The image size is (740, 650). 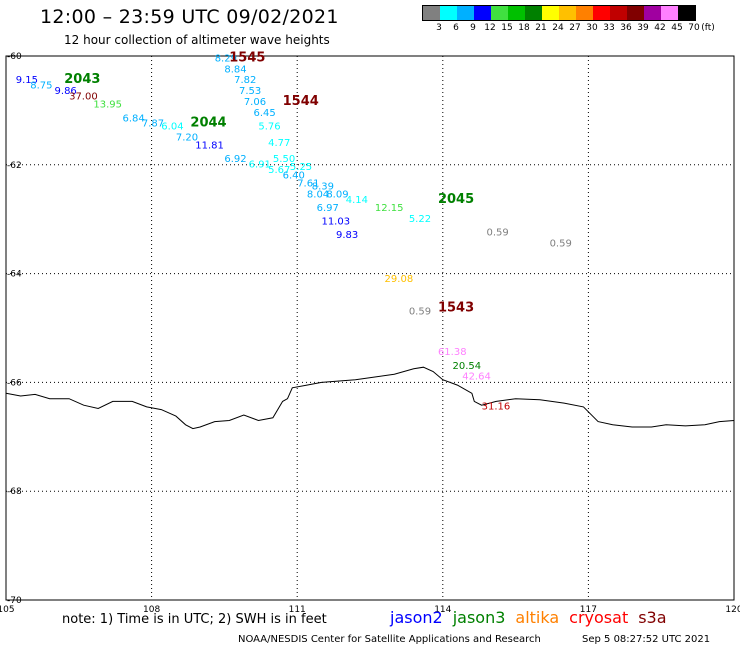 What do you see at coordinates (646, 639) in the screenshot?
I see `footer-timestamp: Sep 5 08:27:52 UTC 2021` at bounding box center [646, 639].